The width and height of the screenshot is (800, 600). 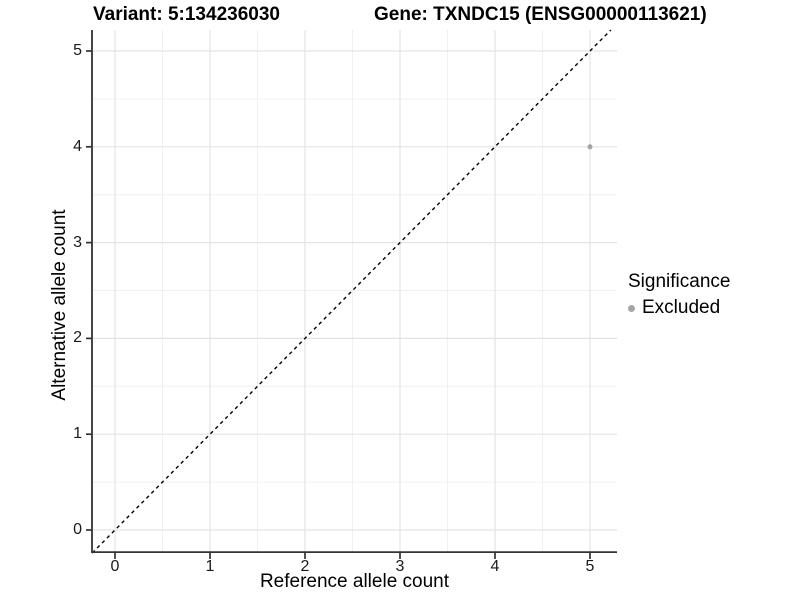 What do you see at coordinates (77, 530) in the screenshot?
I see `y-tick-label: 0` at bounding box center [77, 530].